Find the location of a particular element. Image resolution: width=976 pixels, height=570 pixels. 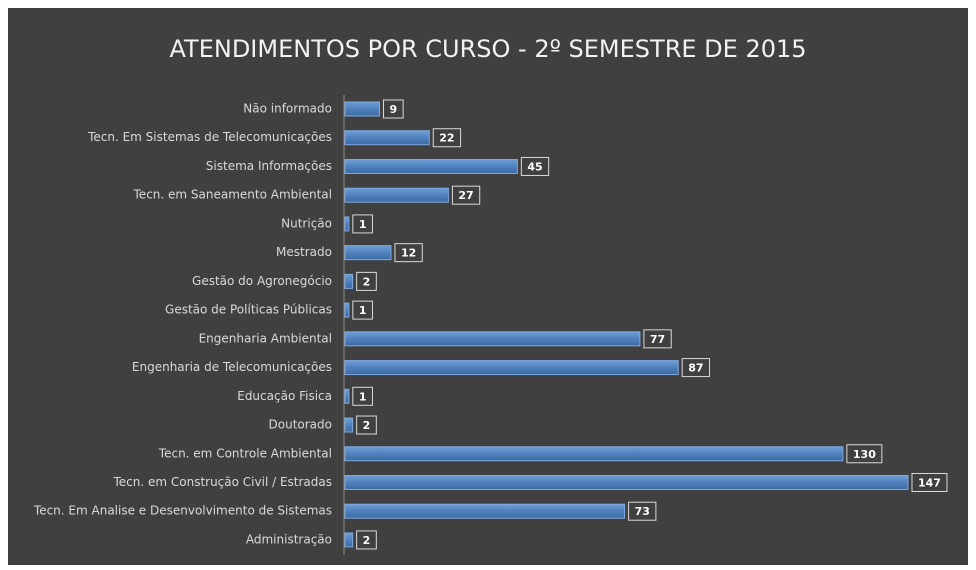

data-label: 9 is located at coordinates (393, 109).